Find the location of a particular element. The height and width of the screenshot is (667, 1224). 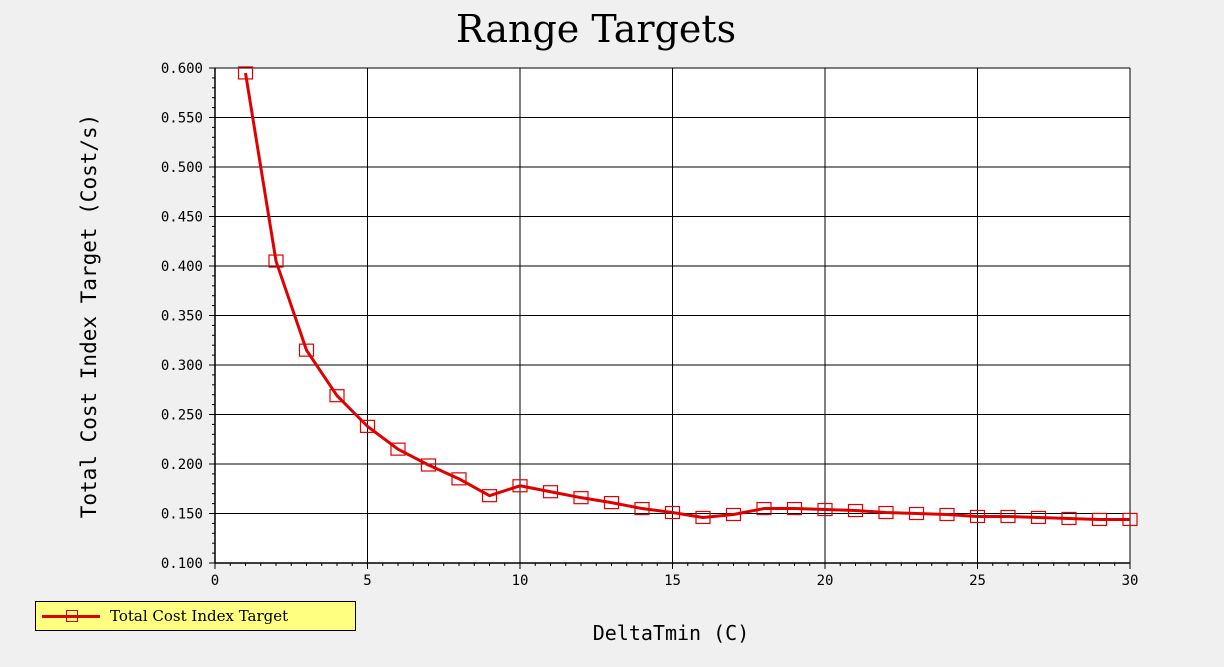

legend-label: Total Cost Index Target is located at coordinates (199, 616).